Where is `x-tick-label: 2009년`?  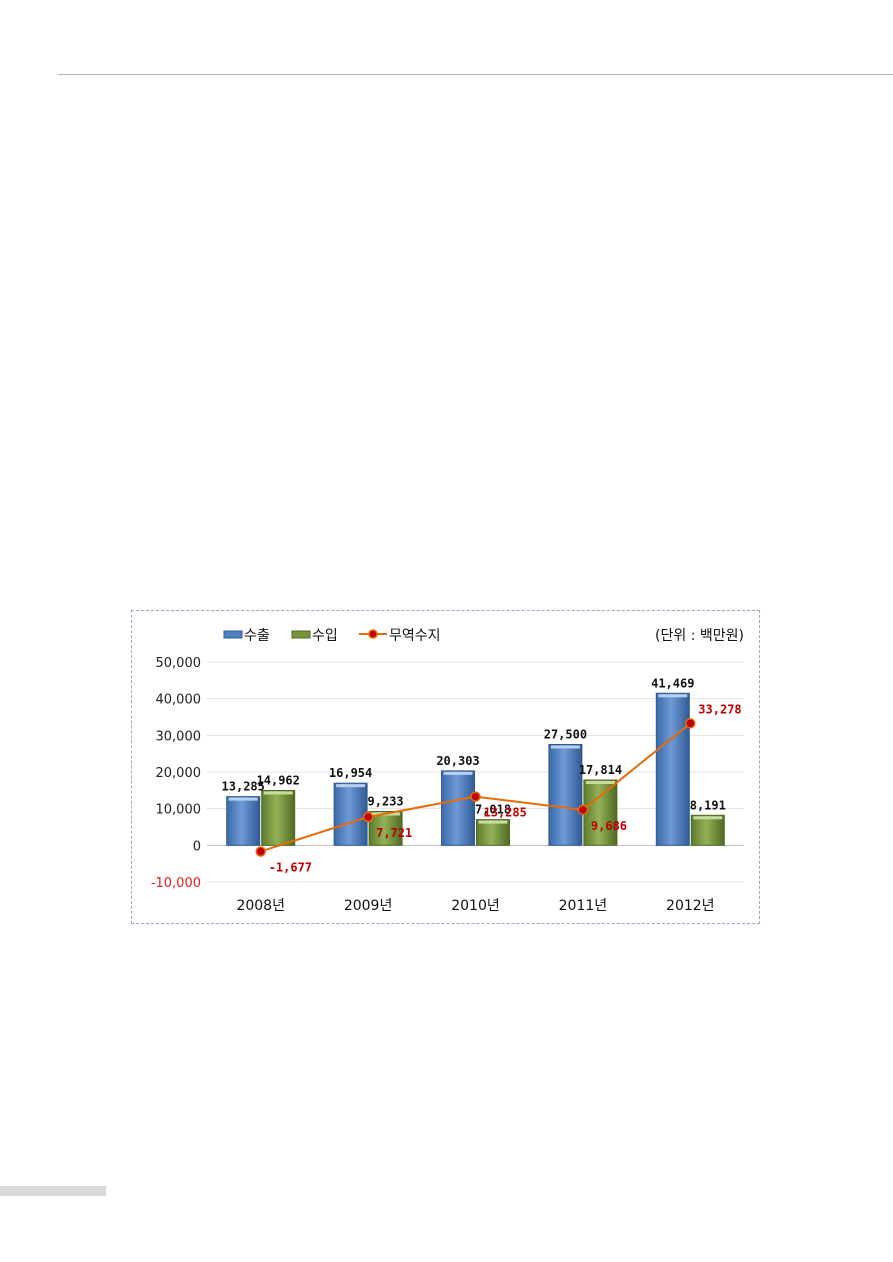
x-tick-label: 2009년 is located at coordinates (368, 906).